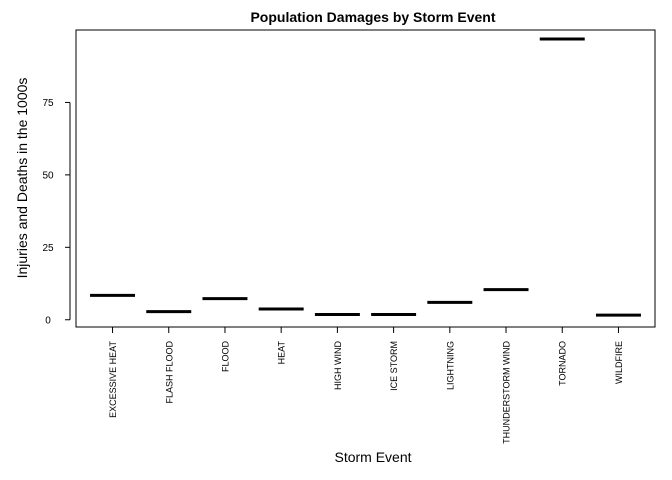  I want to click on x-axis-title: Storm Event, so click(372, 457).